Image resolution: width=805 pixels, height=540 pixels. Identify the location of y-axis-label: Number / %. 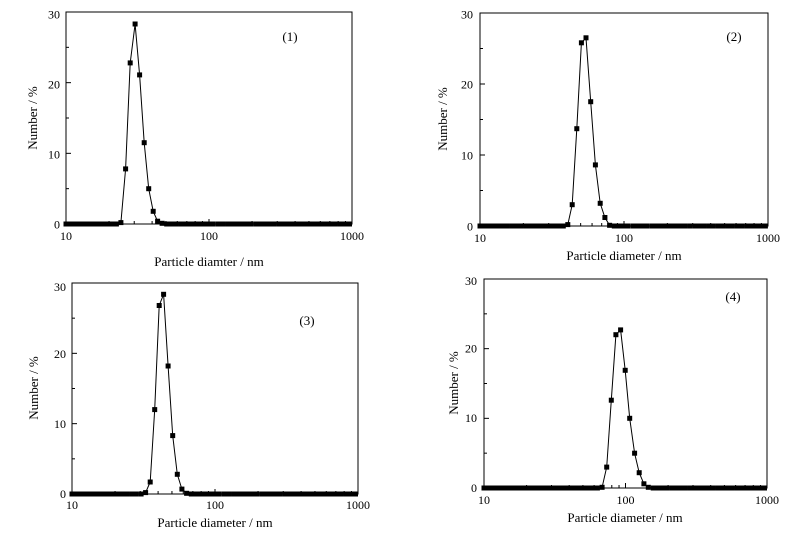
(453, 383).